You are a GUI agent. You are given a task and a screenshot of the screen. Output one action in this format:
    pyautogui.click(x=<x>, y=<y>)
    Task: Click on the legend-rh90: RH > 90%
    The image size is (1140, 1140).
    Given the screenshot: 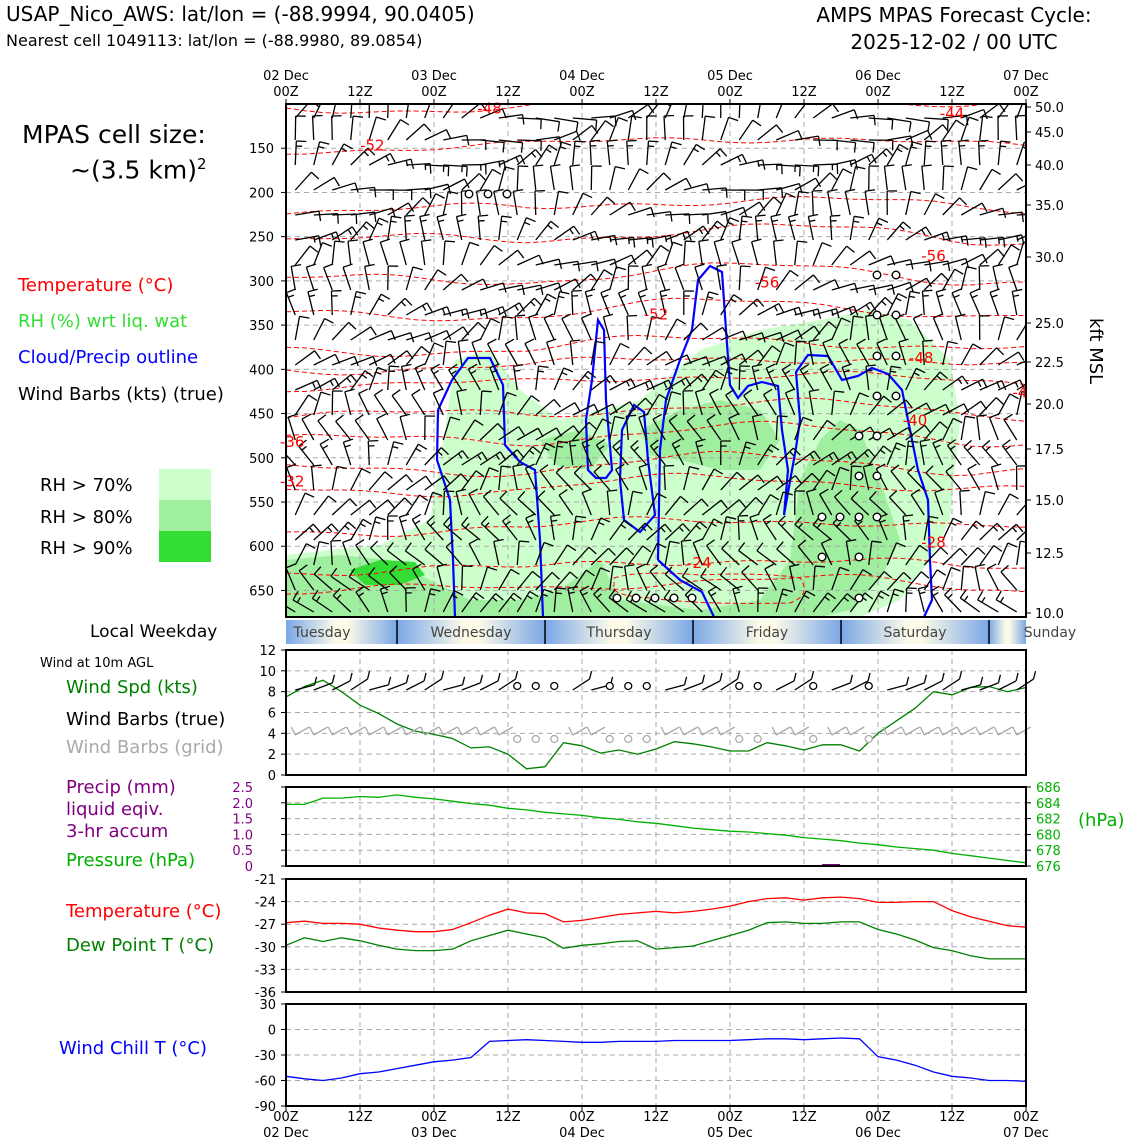 What is the action you would take?
    pyautogui.click(x=86, y=548)
    